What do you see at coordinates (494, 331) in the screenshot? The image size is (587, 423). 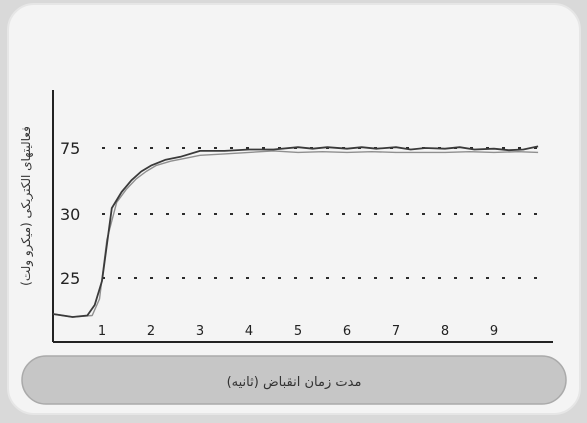 I see `x-tick-label: 9` at bounding box center [494, 331].